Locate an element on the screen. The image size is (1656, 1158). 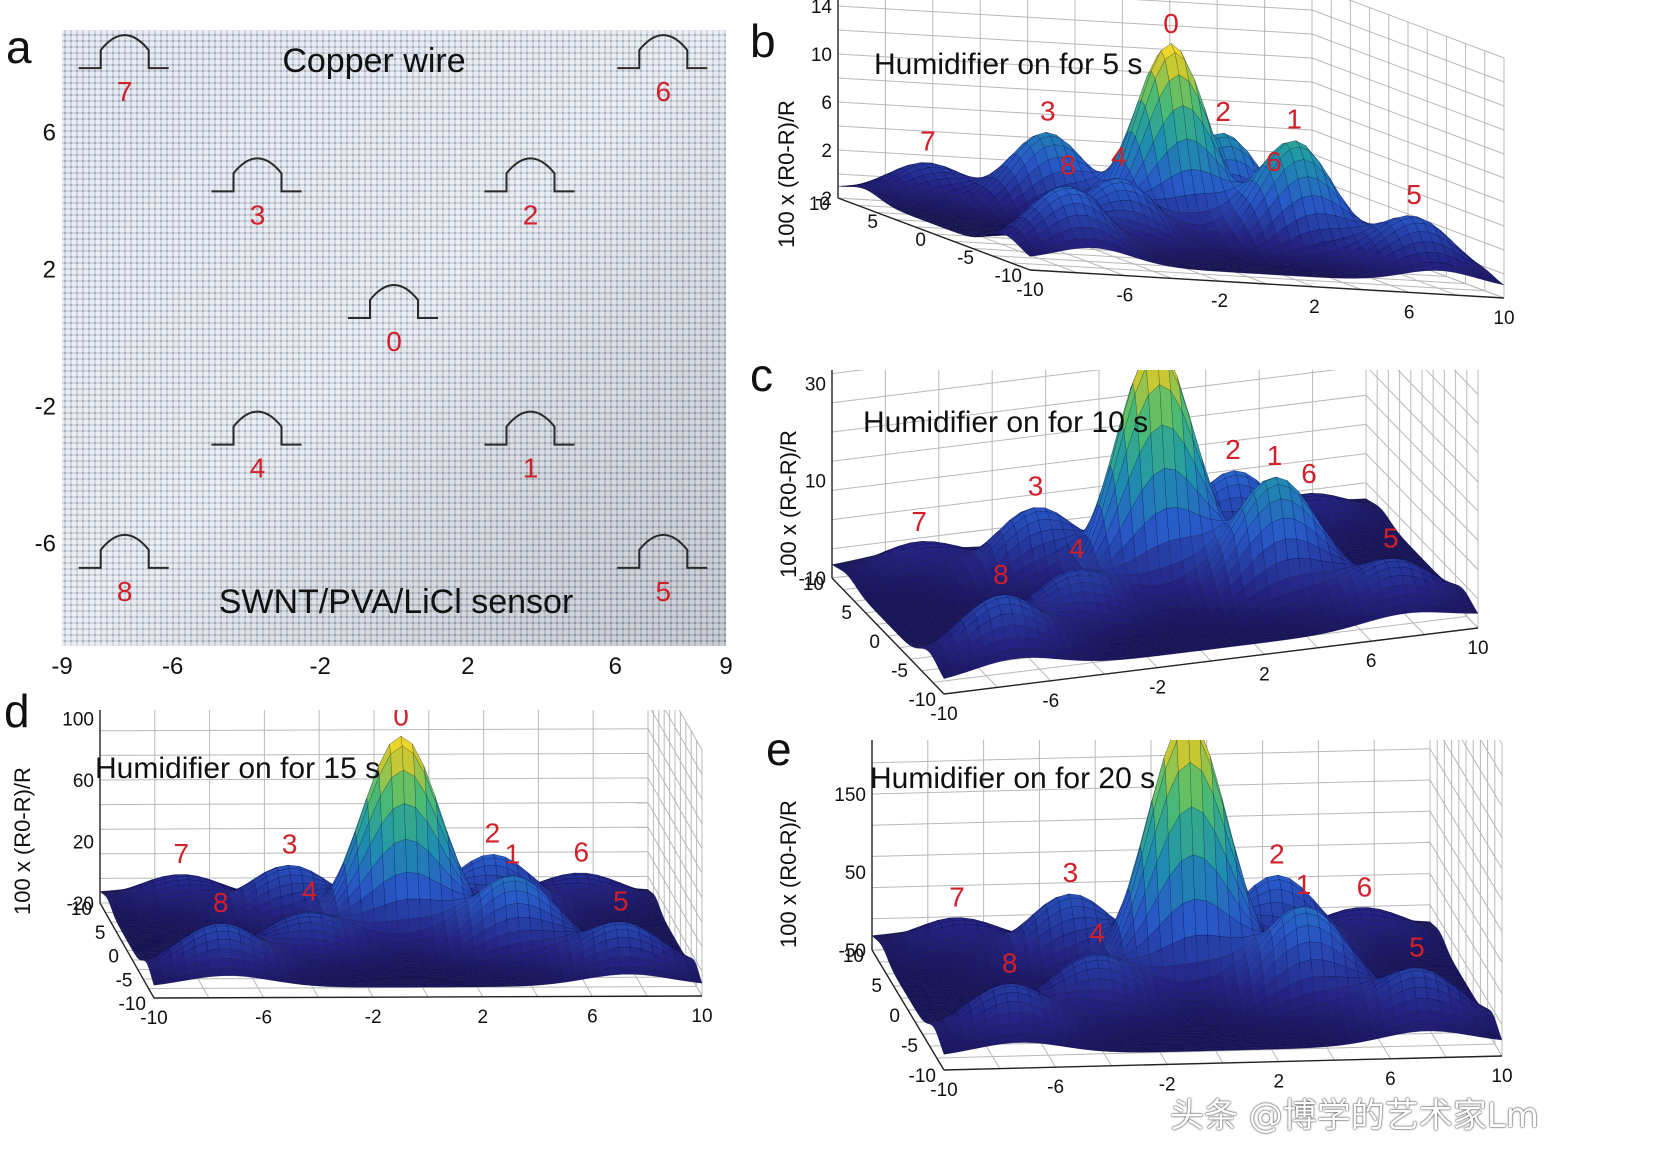
axis-tick-label: 14 is located at coordinates (822, 9).